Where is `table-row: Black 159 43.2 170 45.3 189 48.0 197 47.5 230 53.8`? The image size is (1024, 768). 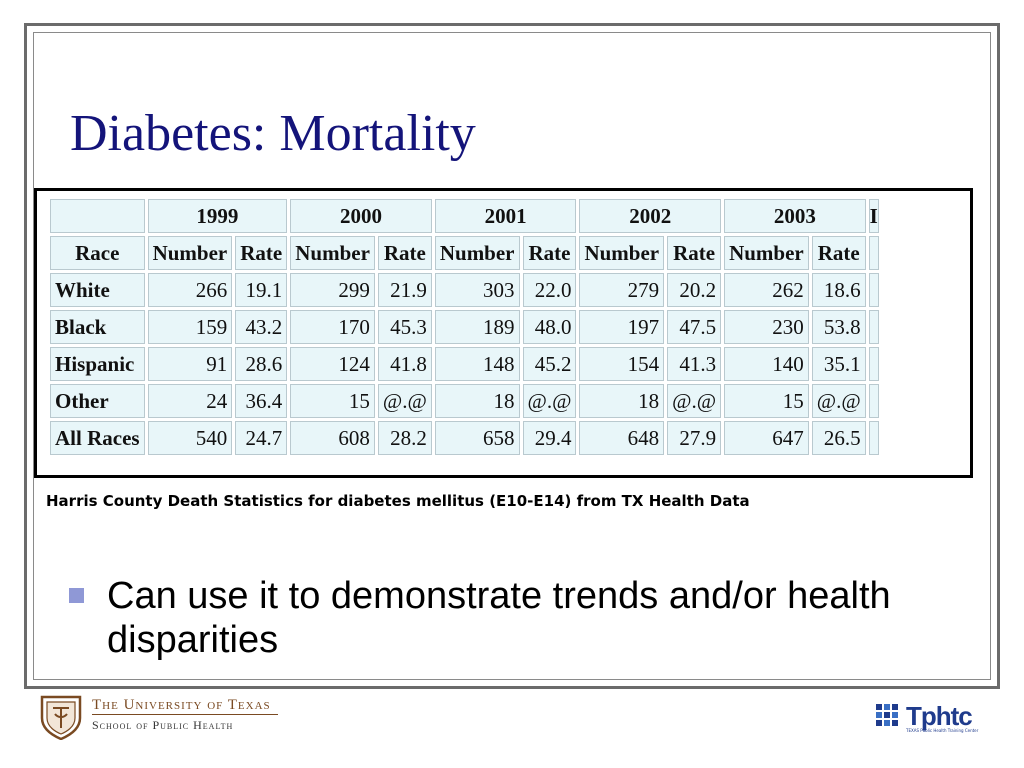 table-row: Black 159 43.2 170 45.3 189 48.0 197 47.5 230 53.8 is located at coordinates (464, 327).